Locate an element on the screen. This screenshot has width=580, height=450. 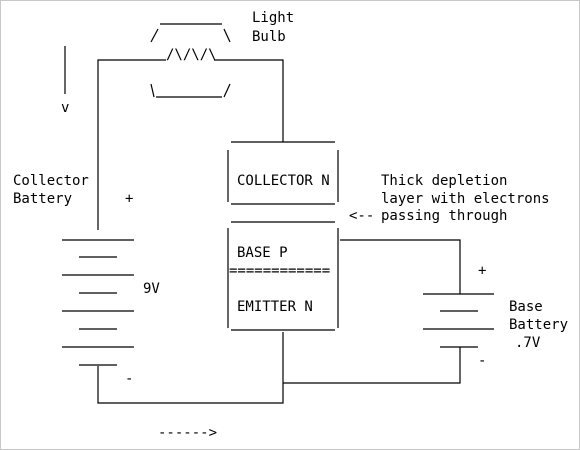
flow-down-arrow-head: v is located at coordinates (65, 108).